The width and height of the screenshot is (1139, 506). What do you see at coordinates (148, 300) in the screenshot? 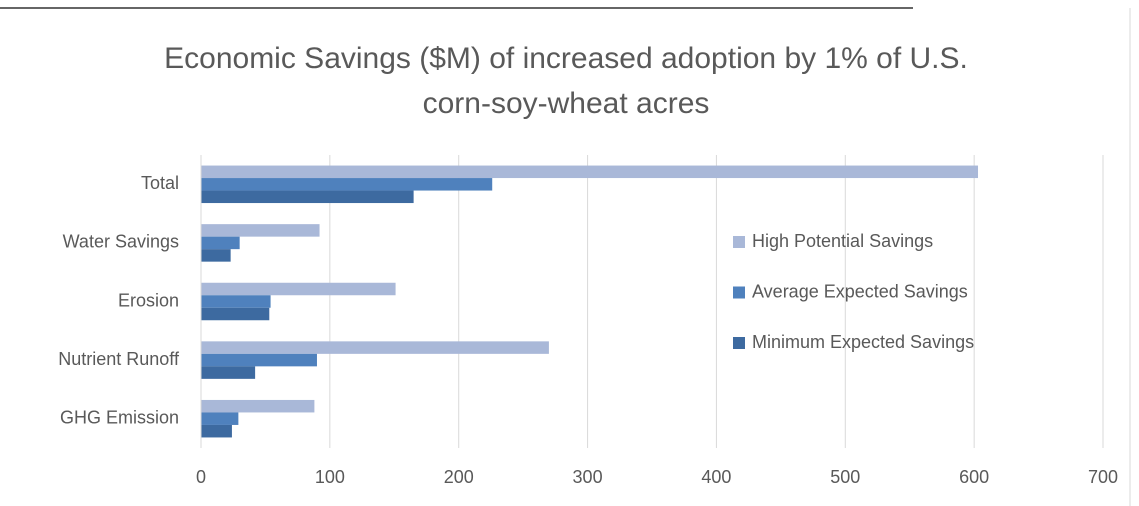
I see `y-tick-label: Erosion` at bounding box center [148, 300].